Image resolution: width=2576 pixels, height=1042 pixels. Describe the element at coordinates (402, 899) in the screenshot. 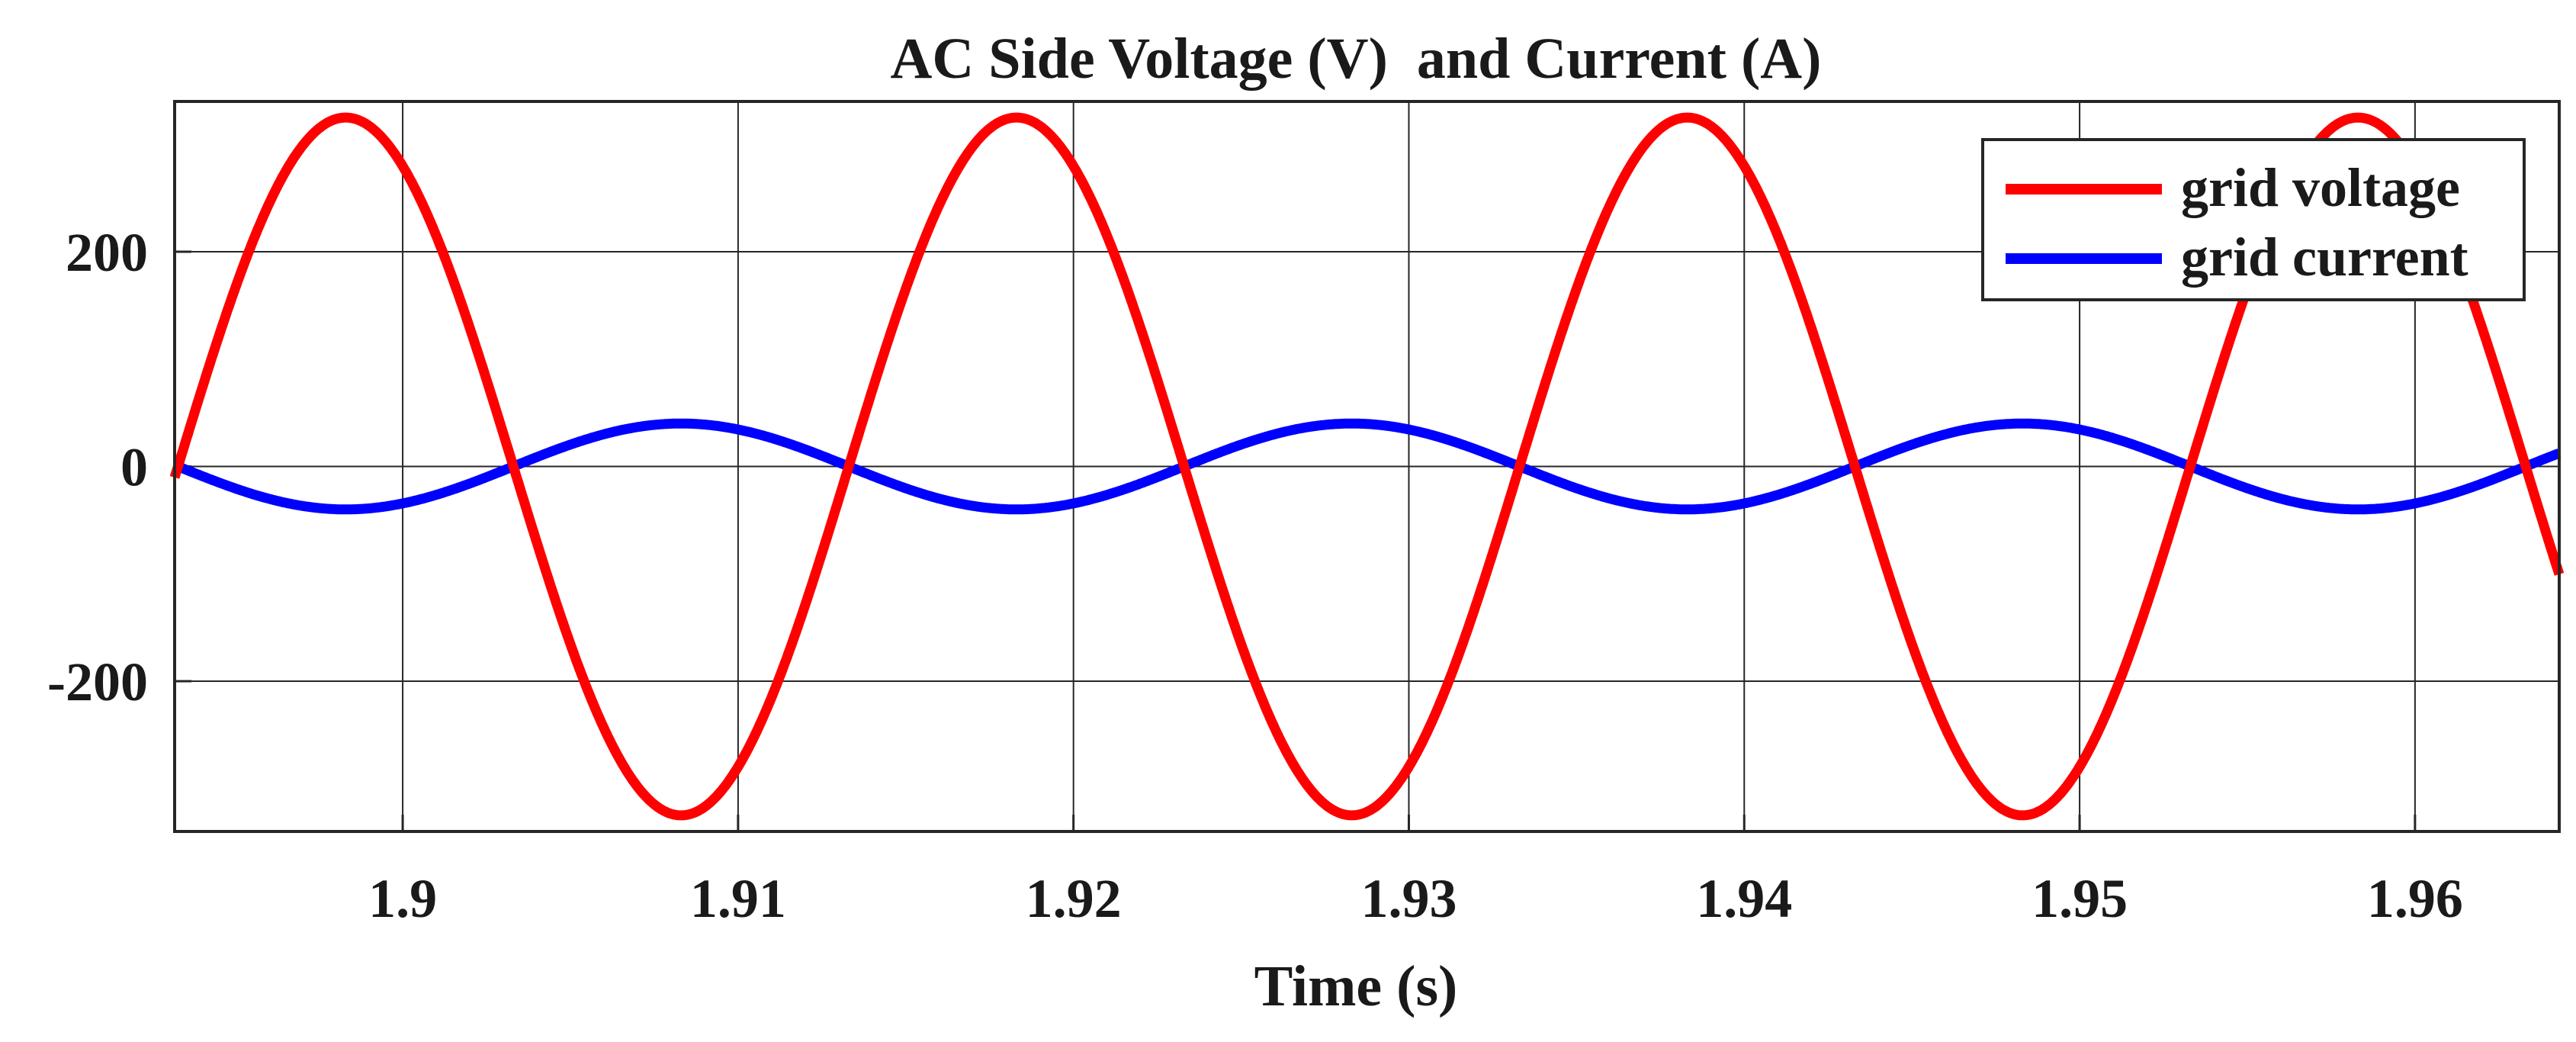

I see `x-tick-label: 1.9` at that location.